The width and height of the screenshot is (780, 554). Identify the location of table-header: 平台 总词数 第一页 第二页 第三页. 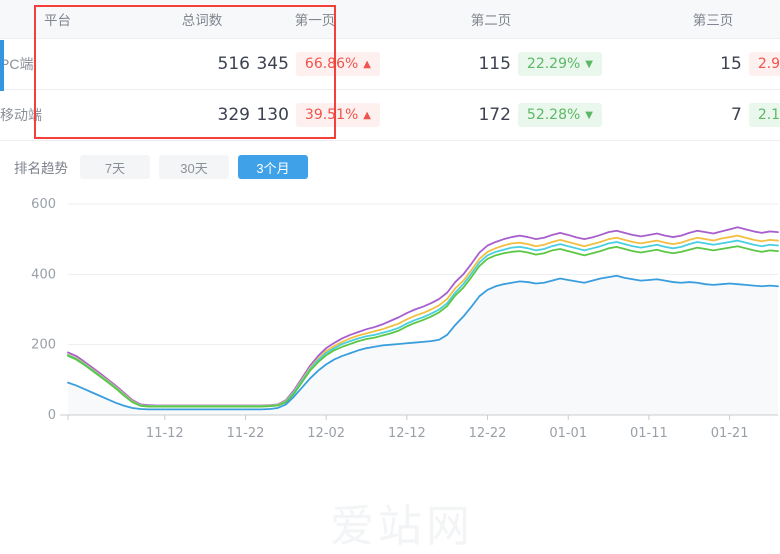
(390, 19).